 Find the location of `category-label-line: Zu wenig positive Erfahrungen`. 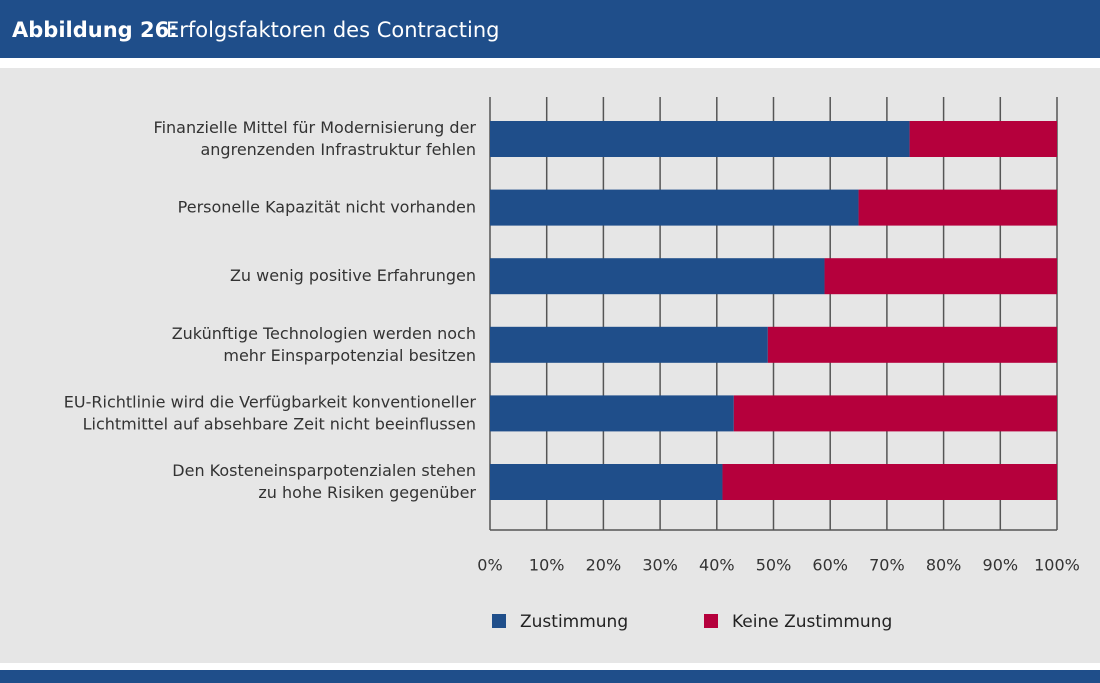

category-label-line: Zu wenig positive Erfahrungen is located at coordinates (353, 275).